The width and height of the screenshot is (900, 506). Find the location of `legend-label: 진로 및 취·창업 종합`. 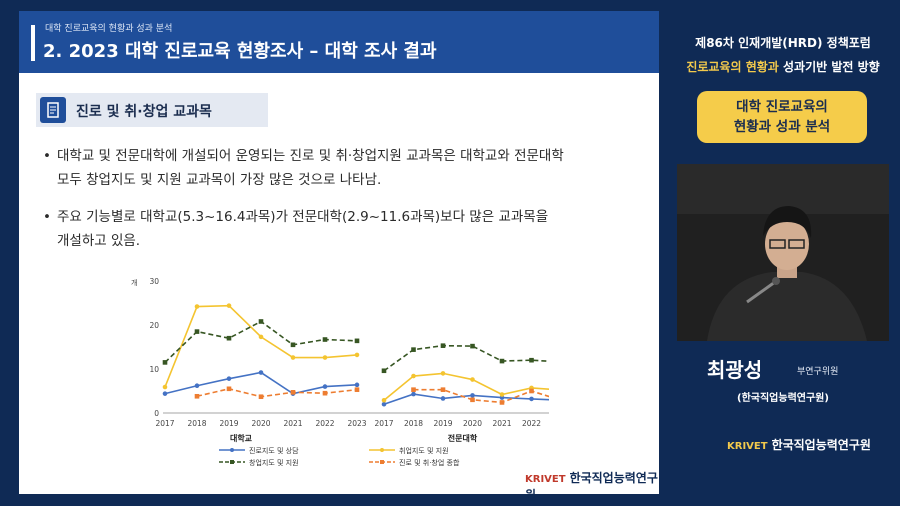

legend-label: 진로 및 취·창업 종합 is located at coordinates (429, 462).